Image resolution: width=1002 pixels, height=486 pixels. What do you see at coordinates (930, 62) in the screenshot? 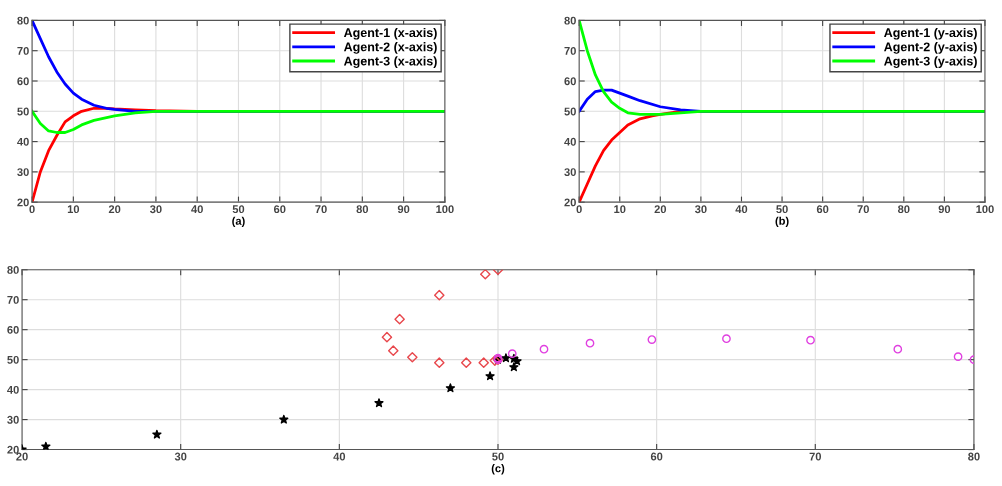
I see `legend-label: Agent-3 (y-axis)` at bounding box center [930, 62].